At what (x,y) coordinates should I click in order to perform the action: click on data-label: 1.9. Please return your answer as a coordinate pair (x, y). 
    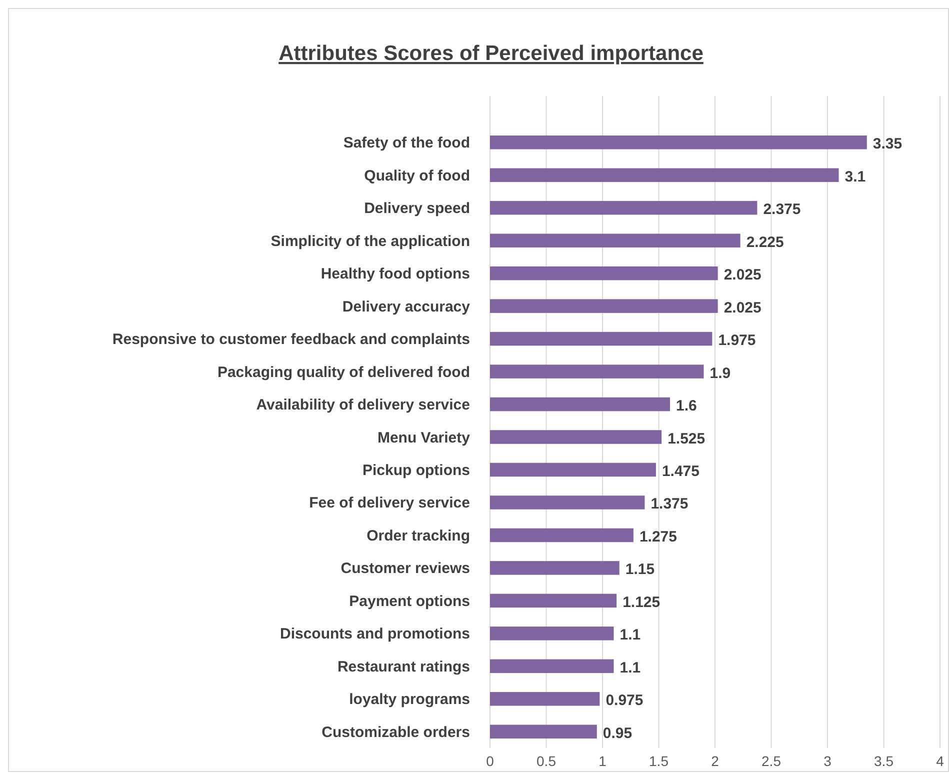
    Looking at the image, I should click on (720, 373).